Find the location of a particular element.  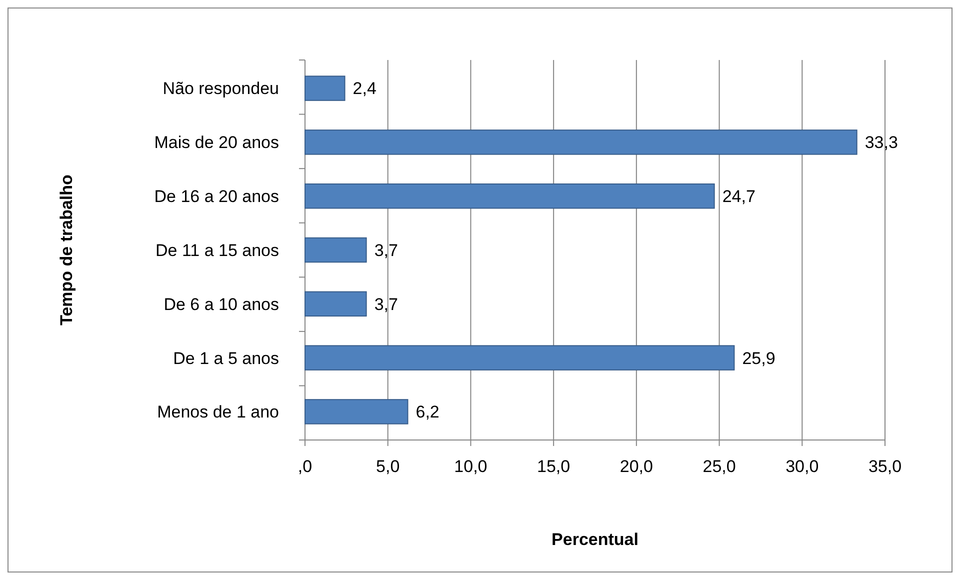

x-axis-title: Percentual is located at coordinates (595, 539).